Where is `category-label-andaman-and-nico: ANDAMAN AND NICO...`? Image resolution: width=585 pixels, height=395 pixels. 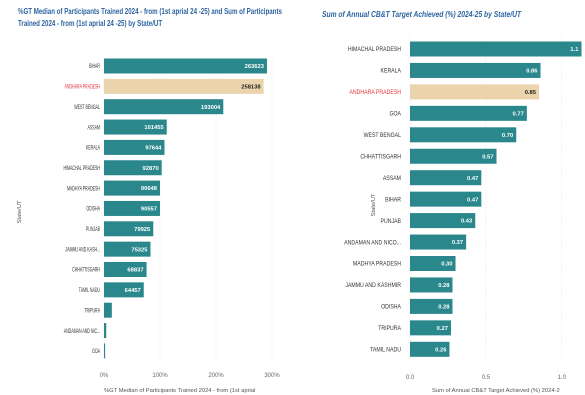
category-label-andaman-and-nico: ANDAMAN AND NICO... is located at coordinates (372, 243).